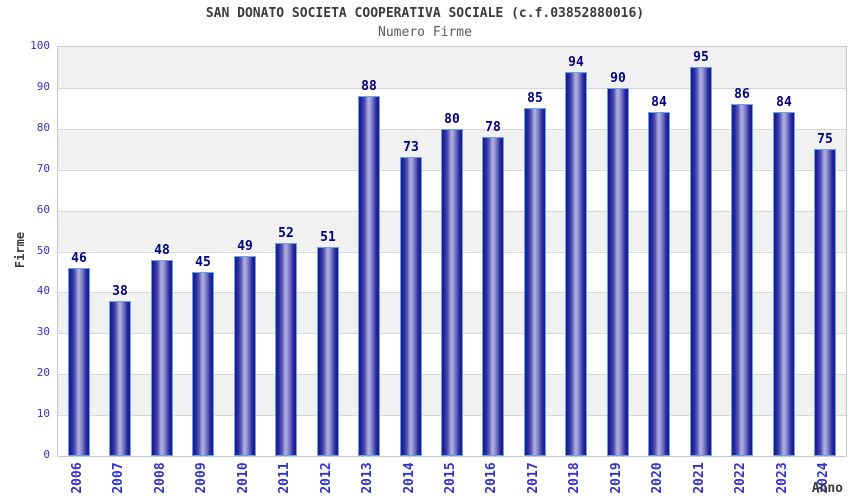 The width and height of the screenshot is (850, 500). Describe the element at coordinates (618, 272) in the screenshot. I see `bar-2019` at that location.